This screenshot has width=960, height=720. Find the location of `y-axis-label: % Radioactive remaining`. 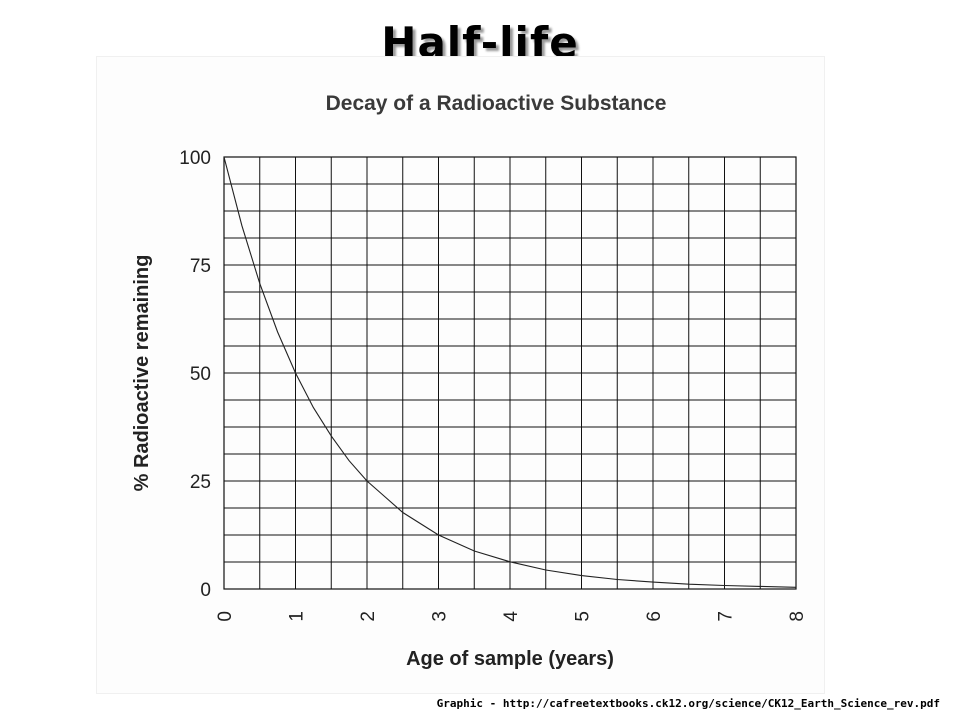

y-axis-label: % Radioactive remaining is located at coordinates (142, 373).